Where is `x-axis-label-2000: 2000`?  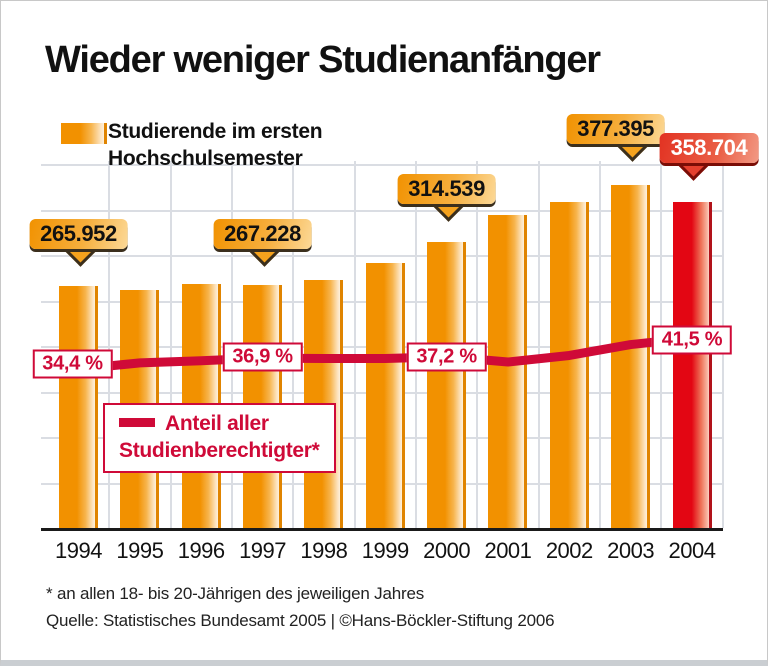 x-axis-label-2000: 2000 is located at coordinates (447, 550).